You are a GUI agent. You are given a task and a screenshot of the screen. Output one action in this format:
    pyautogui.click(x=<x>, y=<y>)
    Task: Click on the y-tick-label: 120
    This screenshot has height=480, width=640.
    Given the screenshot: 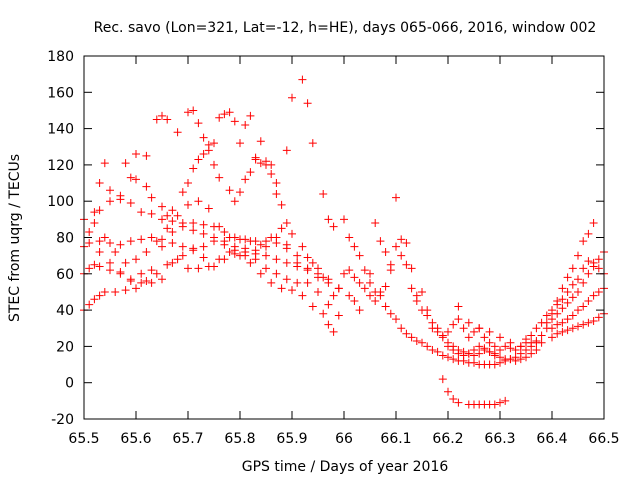 What is the action you would take?
    pyautogui.click(x=60, y=166)
    